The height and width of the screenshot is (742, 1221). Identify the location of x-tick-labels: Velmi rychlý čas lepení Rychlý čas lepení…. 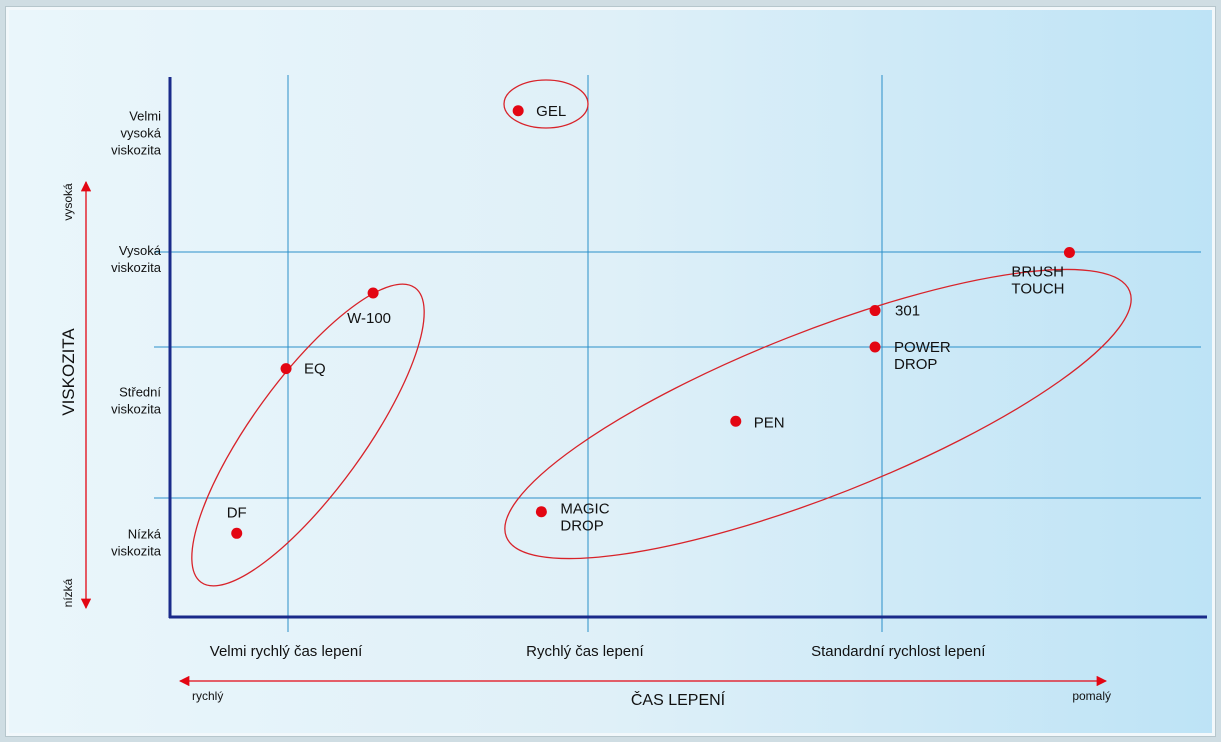
(598, 651).